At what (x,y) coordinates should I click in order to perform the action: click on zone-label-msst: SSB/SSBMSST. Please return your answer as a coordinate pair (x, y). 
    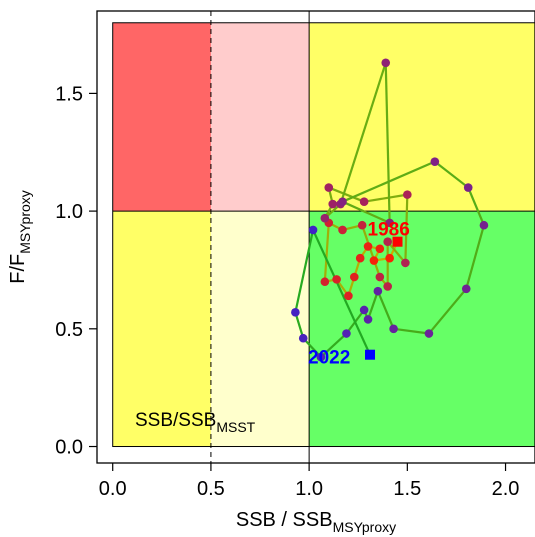
    Looking at the image, I should click on (195, 422).